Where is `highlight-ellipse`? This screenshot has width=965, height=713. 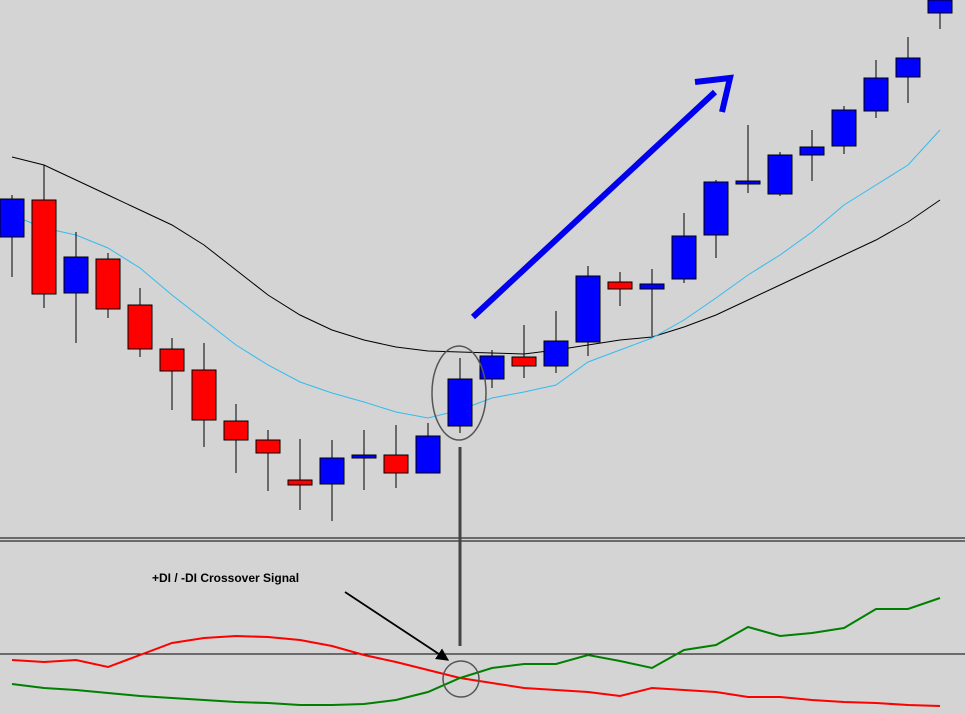 highlight-ellipse is located at coordinates (459, 393).